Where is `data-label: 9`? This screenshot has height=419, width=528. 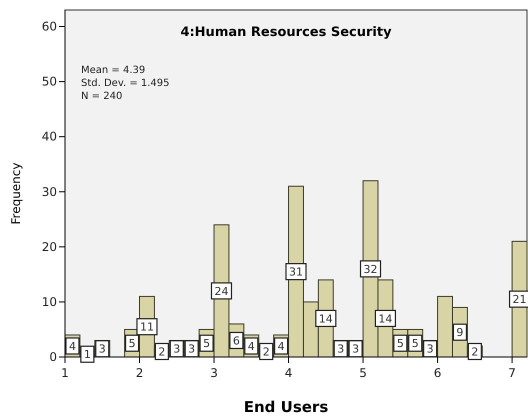
data-label: 9 is located at coordinates (460, 333).